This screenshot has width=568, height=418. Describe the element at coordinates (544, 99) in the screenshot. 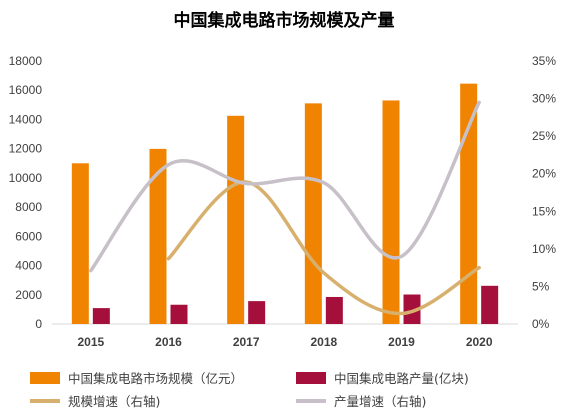

I see `right-axis-tick-label: 30%` at that location.